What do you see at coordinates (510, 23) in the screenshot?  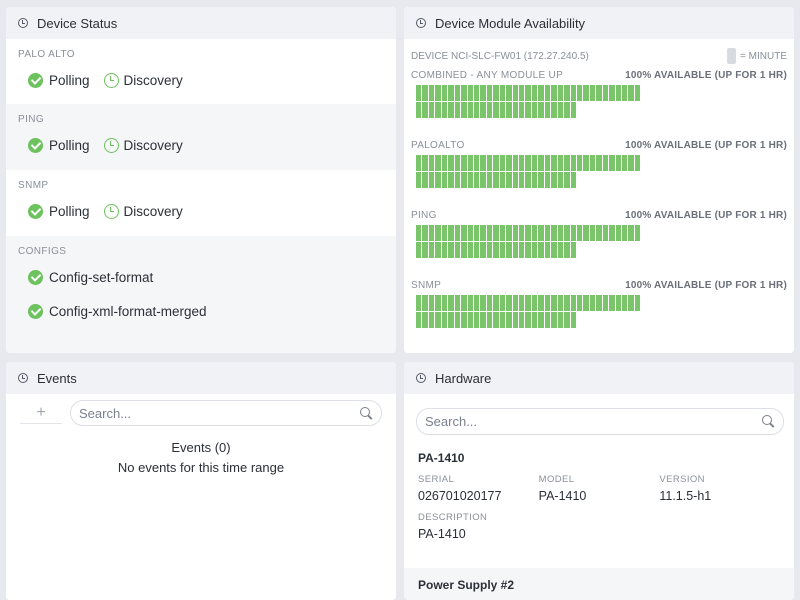 I see `availability-title: Device Module Availability` at bounding box center [510, 23].